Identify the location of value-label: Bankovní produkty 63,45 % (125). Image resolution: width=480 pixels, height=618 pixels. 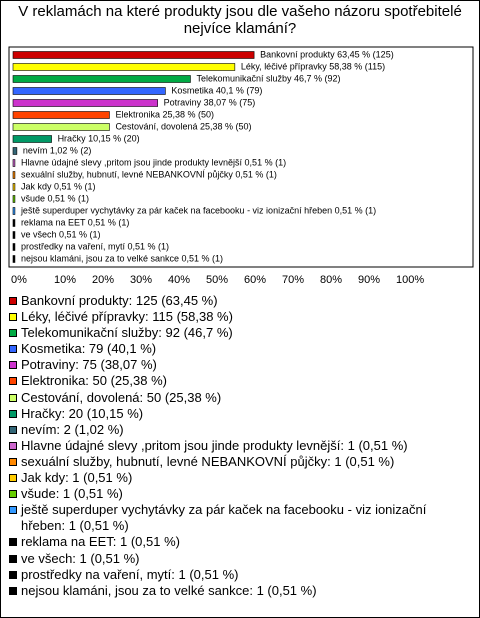
(327, 54).